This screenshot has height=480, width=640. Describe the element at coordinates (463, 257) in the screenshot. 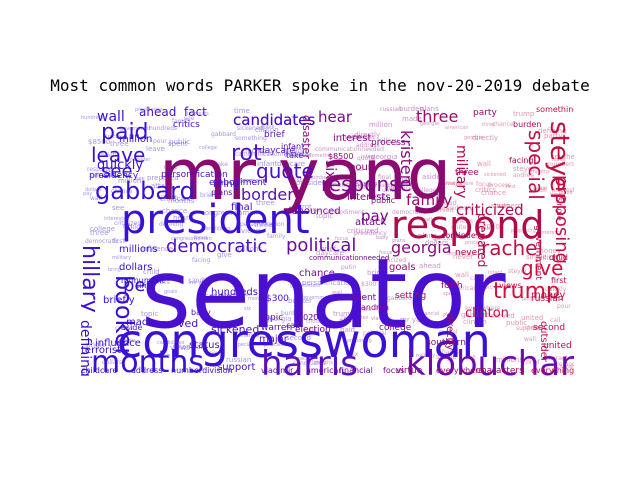

I see `word-cloud-filler-word: never` at that location.